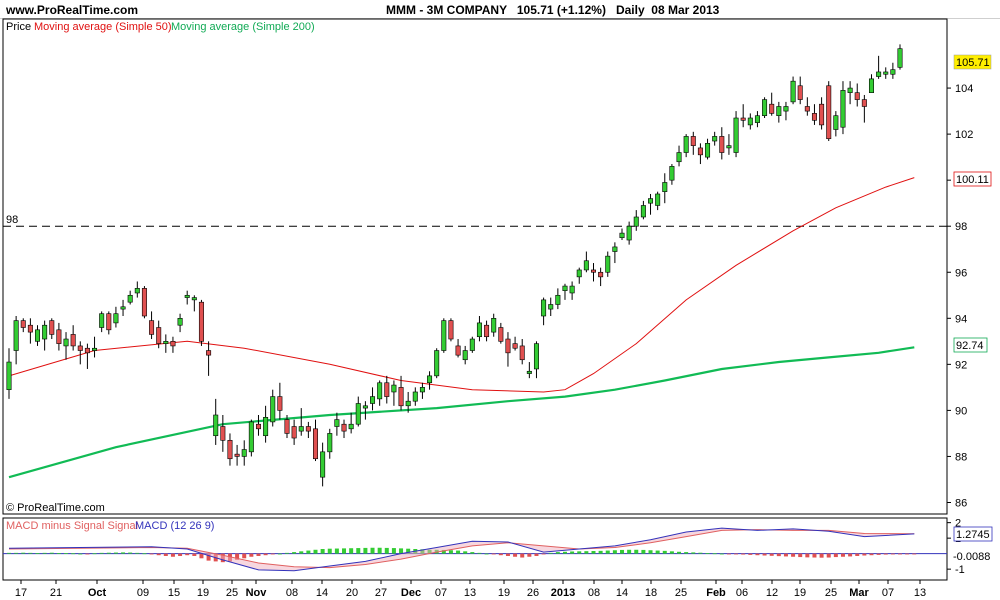 The width and height of the screenshot is (1000, 600). I want to click on date-tick-label: 06, so click(742, 593).